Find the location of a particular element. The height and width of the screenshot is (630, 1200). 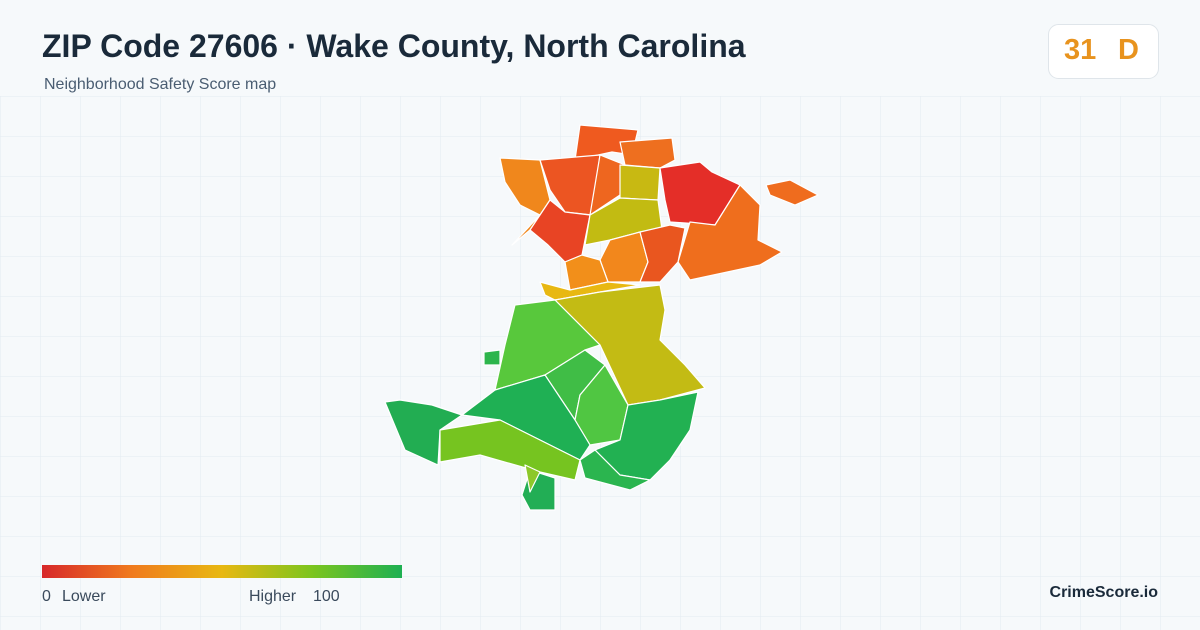

legend-max: 100 is located at coordinates (326, 596).